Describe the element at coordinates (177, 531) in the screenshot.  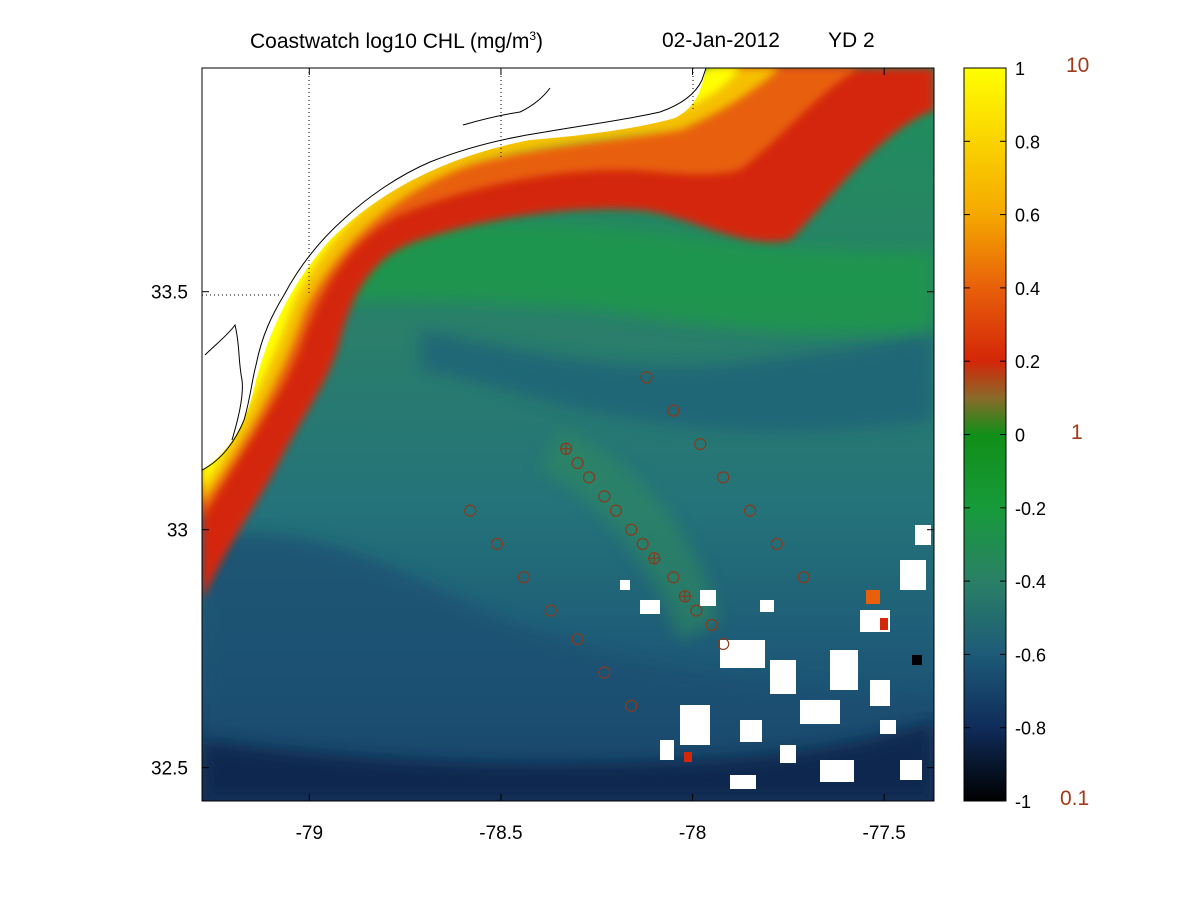
I see `y-tick-label: 33` at that location.